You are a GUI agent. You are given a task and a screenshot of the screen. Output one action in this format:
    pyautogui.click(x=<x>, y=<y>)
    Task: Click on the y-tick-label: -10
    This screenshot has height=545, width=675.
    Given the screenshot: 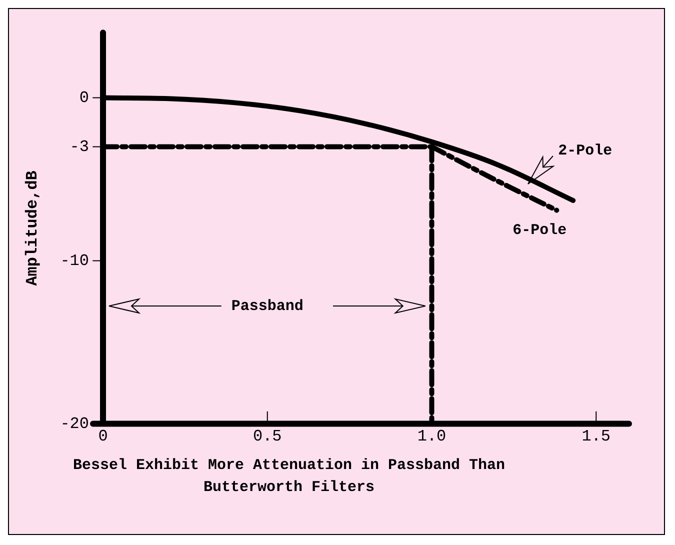 What is the action you would take?
    pyautogui.click(x=75, y=261)
    